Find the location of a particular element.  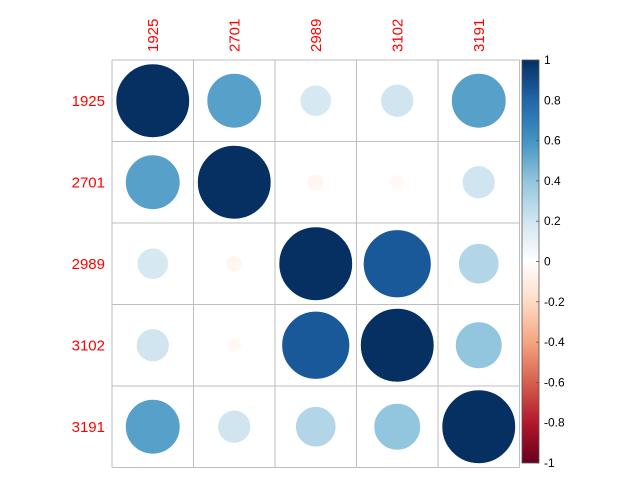

row-label-2701: 2701 is located at coordinates (88, 182).